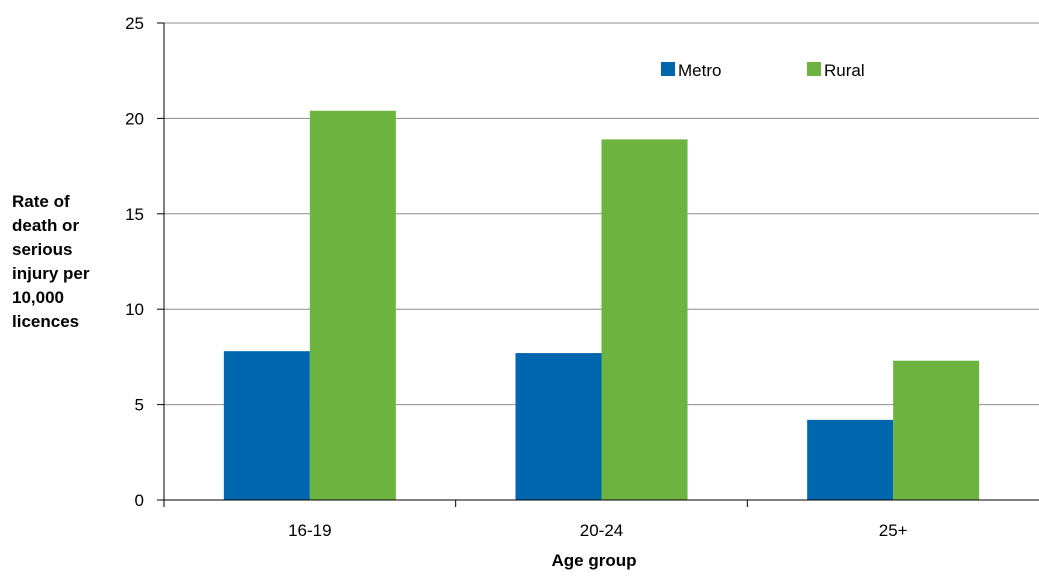  What do you see at coordinates (699, 70) in the screenshot?
I see `legend-label-metro: Metro` at bounding box center [699, 70].